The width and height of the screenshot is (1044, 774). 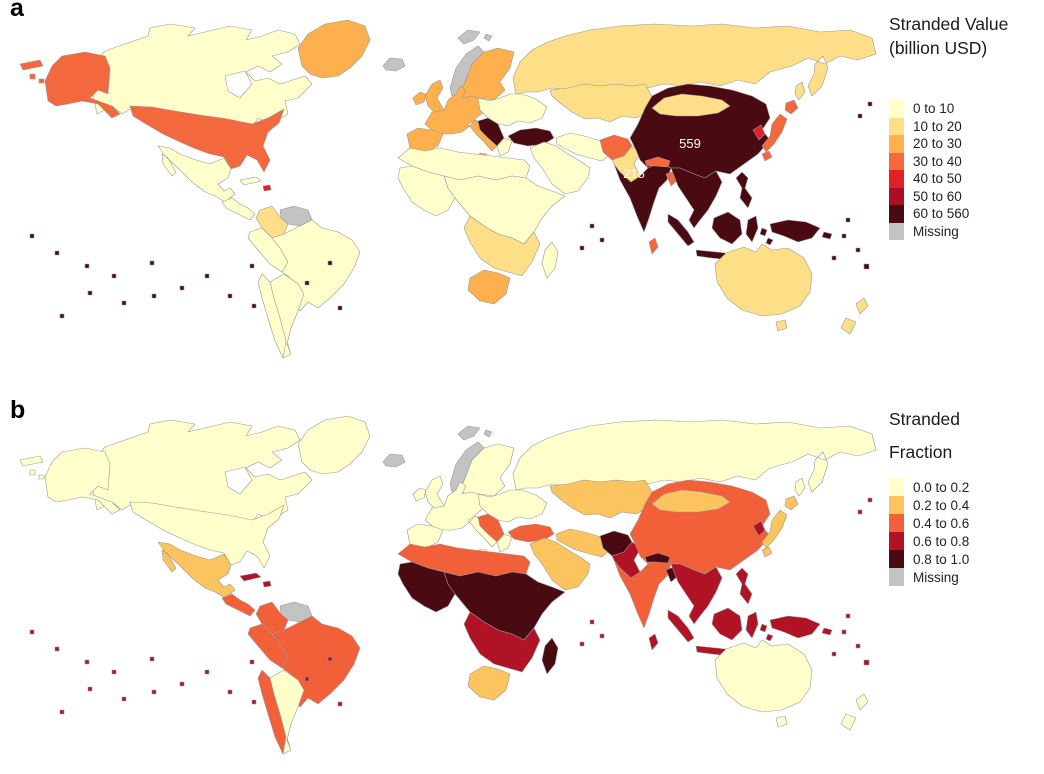 I want to click on region-brazil, so click(x=316, y=265).